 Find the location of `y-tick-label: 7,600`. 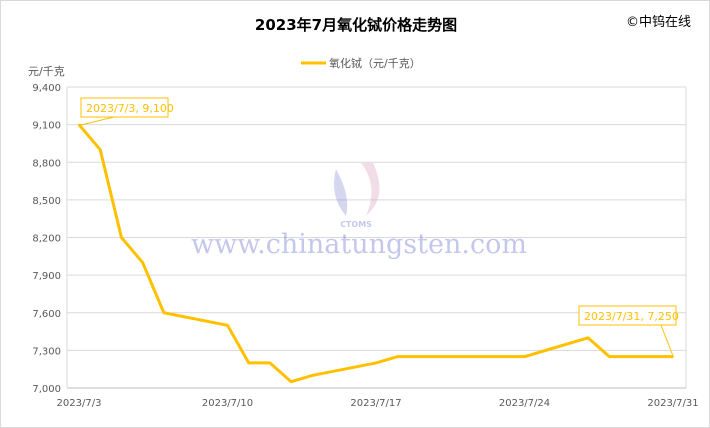

y-tick-label: 7,600 is located at coordinates (46, 314).